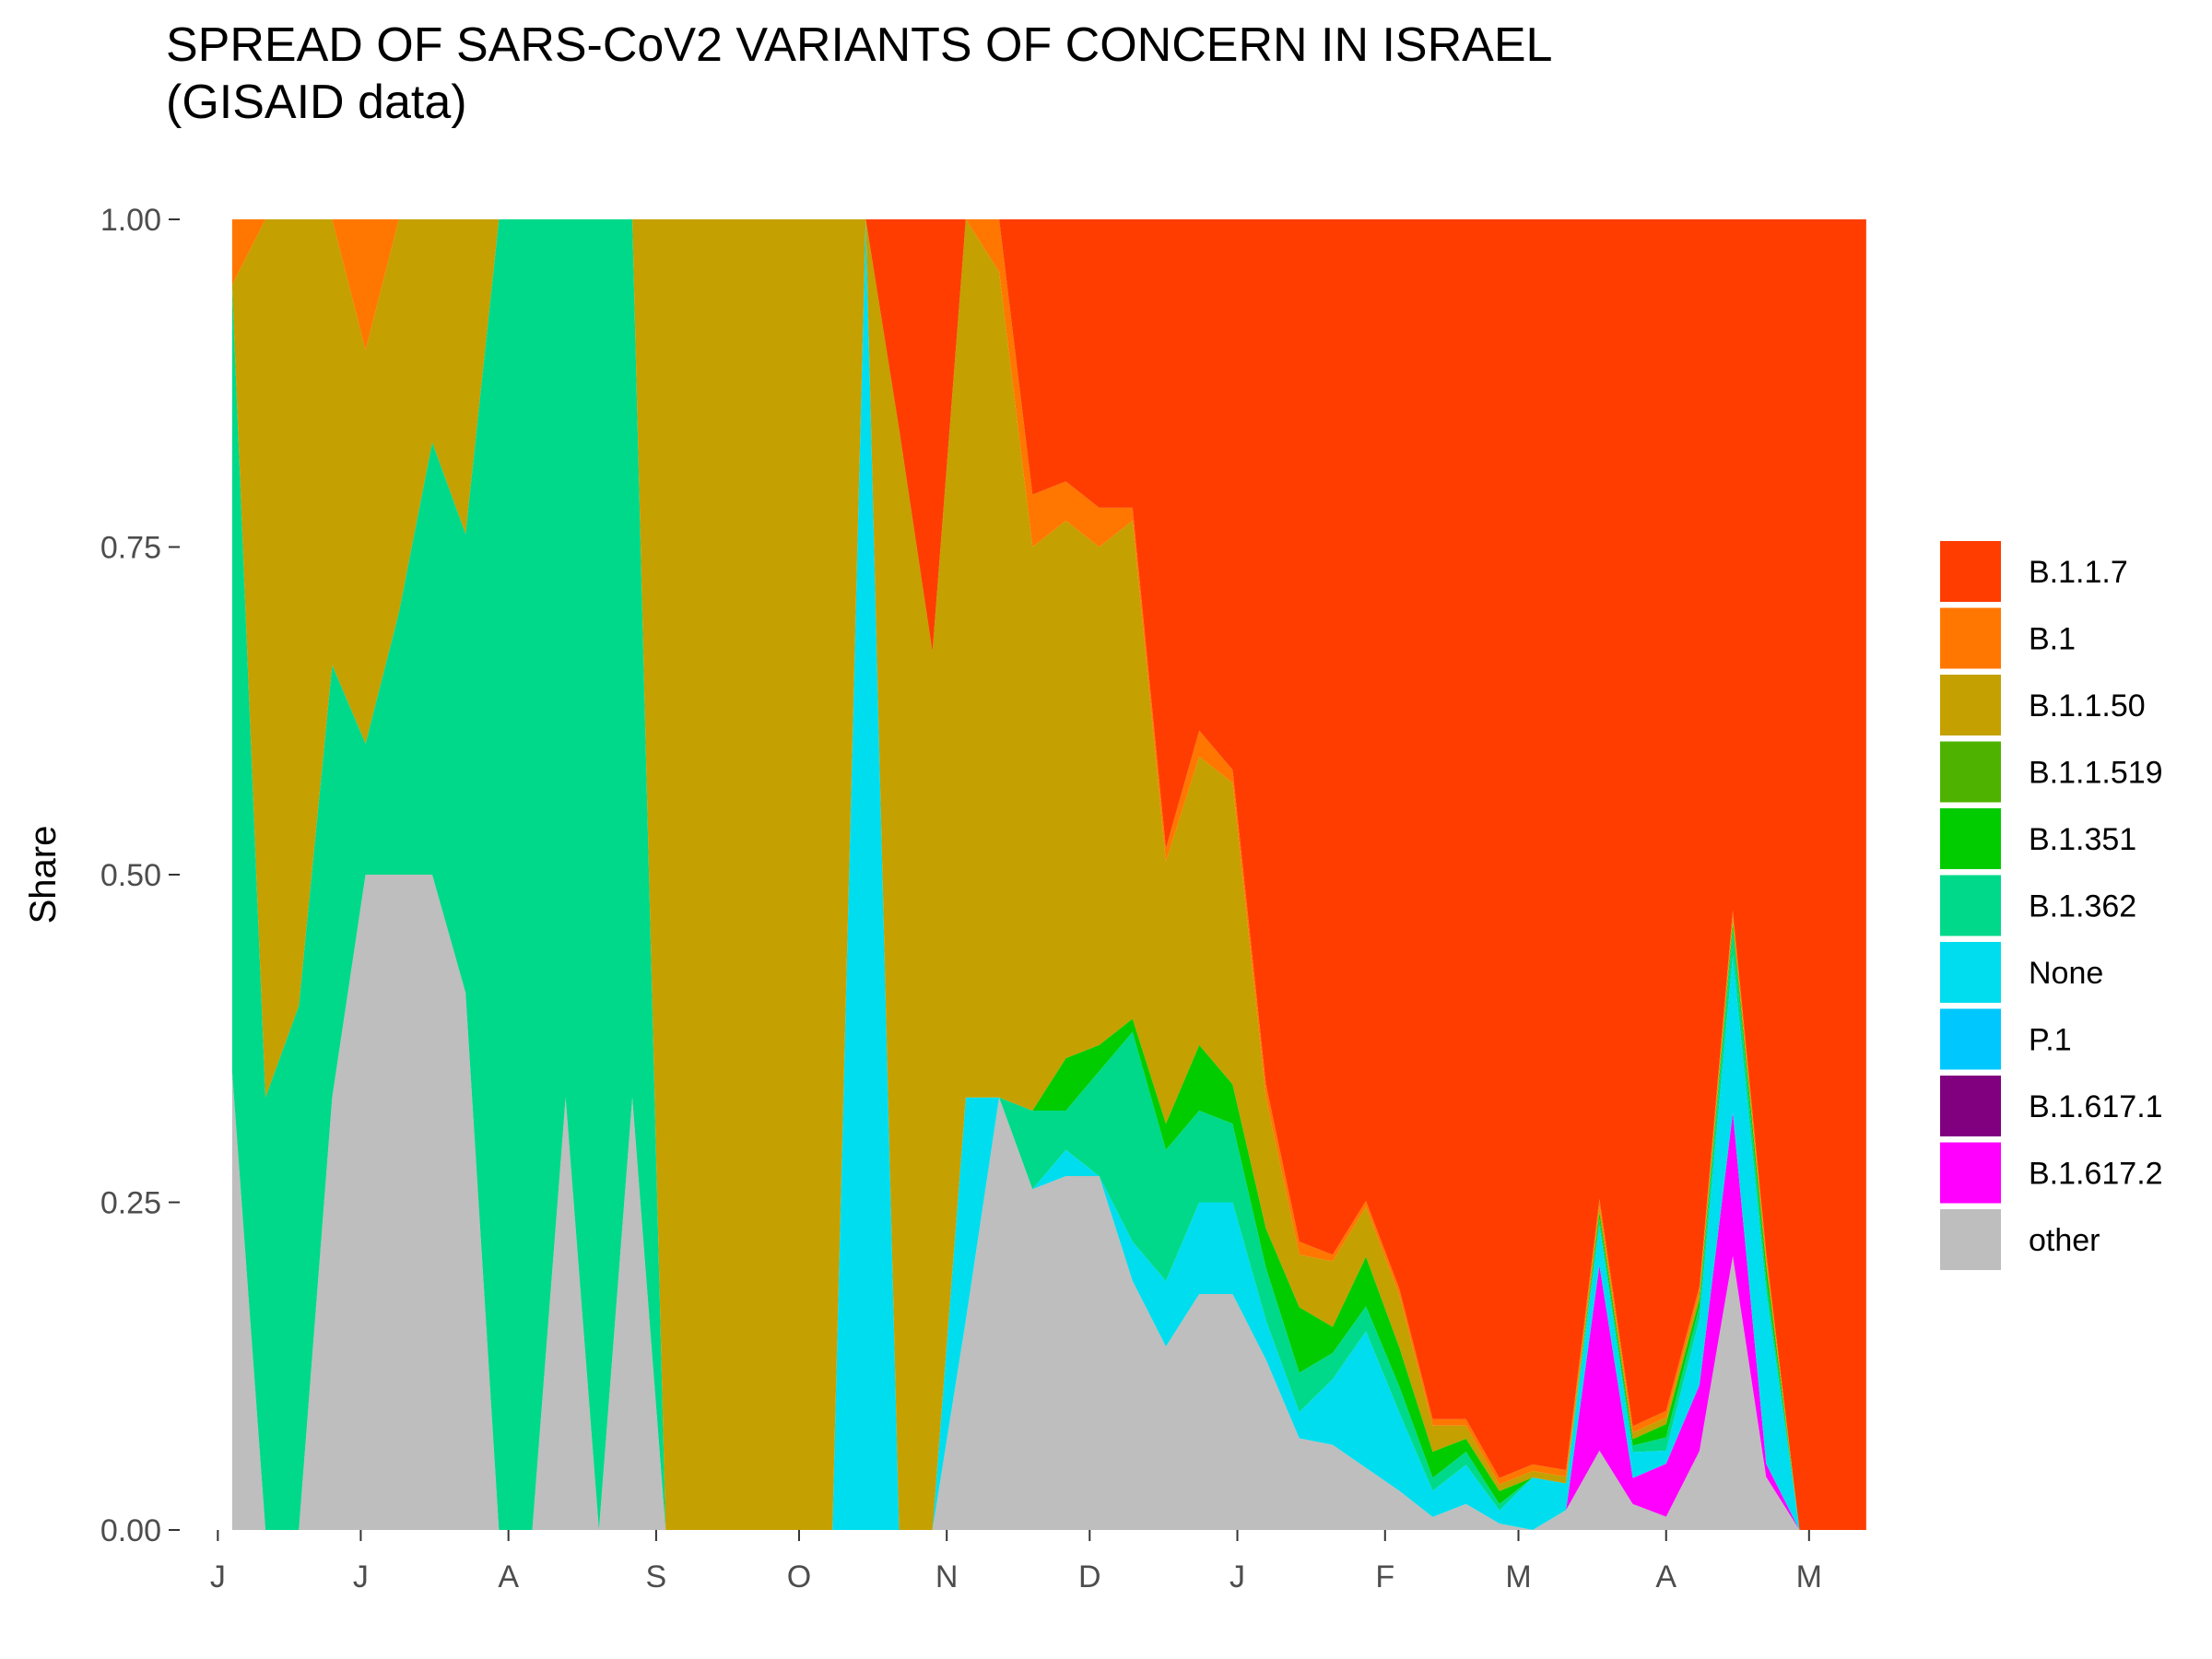 The height and width of the screenshot is (1659, 2212). I want to click on x-tick-label: N, so click(947, 1576).